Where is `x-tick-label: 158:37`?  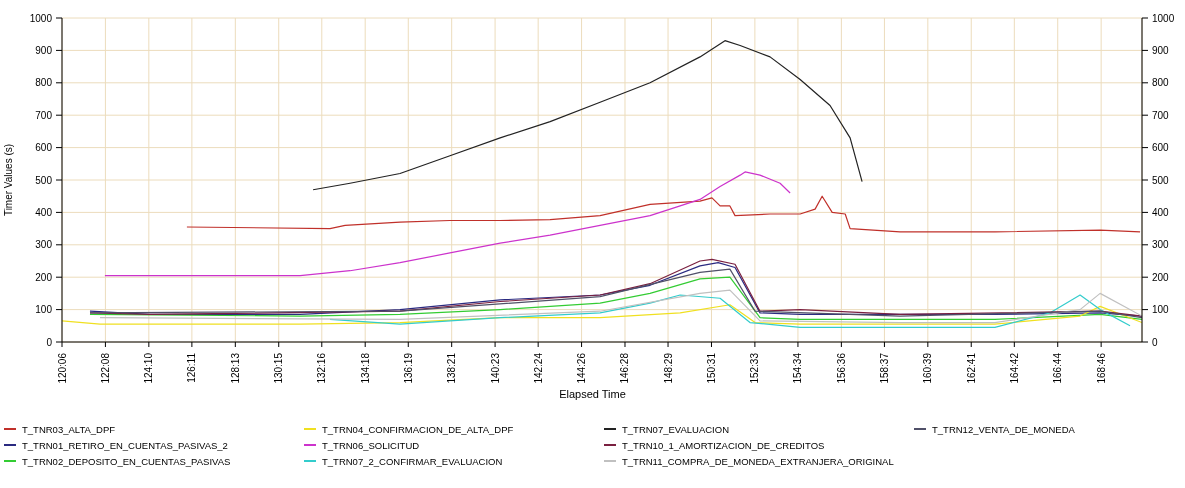
x-tick-label: 158:37 is located at coordinates (884, 368).